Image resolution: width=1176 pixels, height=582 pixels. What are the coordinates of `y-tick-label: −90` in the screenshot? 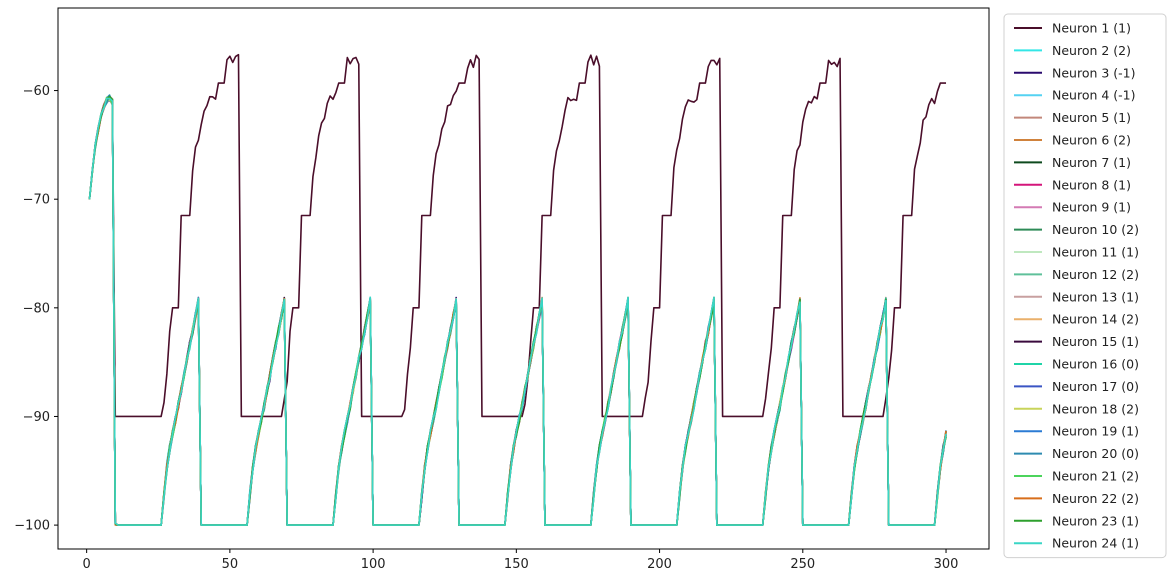 It's located at (36, 417).